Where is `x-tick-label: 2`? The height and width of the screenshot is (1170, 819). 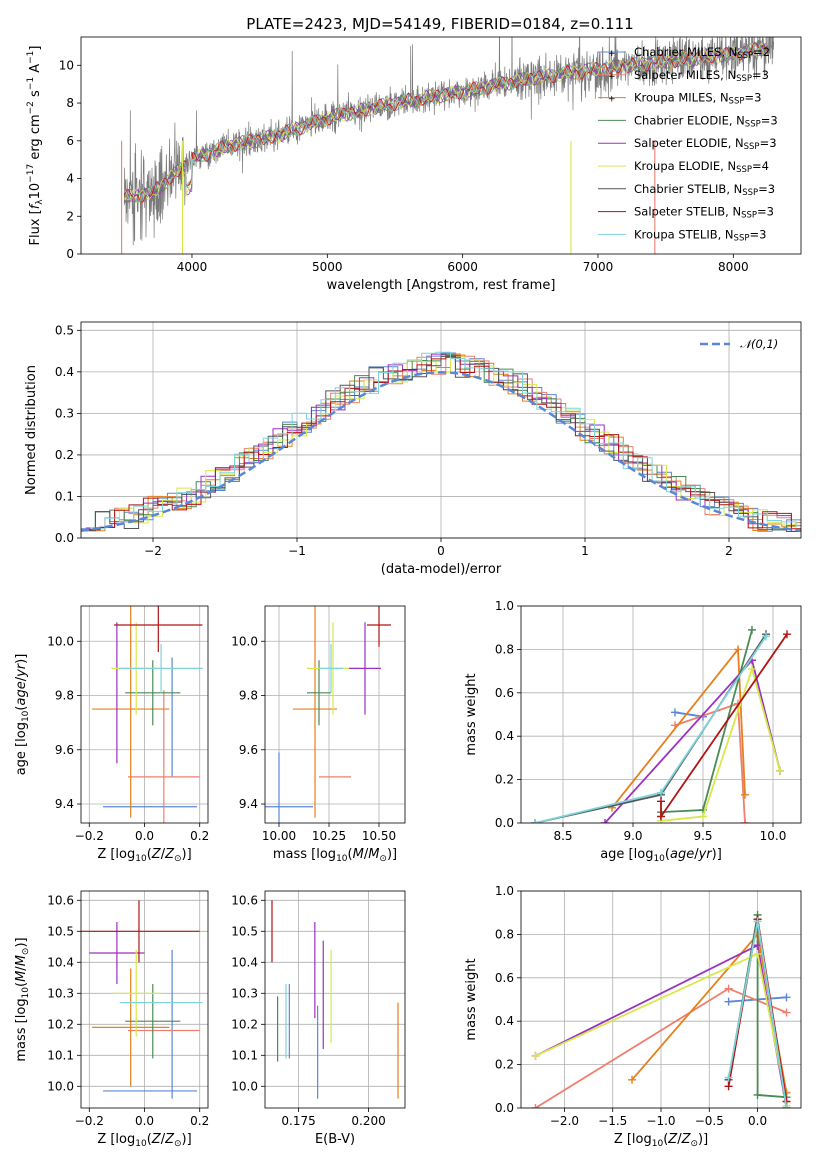
x-tick-label: 2 is located at coordinates (729, 551).